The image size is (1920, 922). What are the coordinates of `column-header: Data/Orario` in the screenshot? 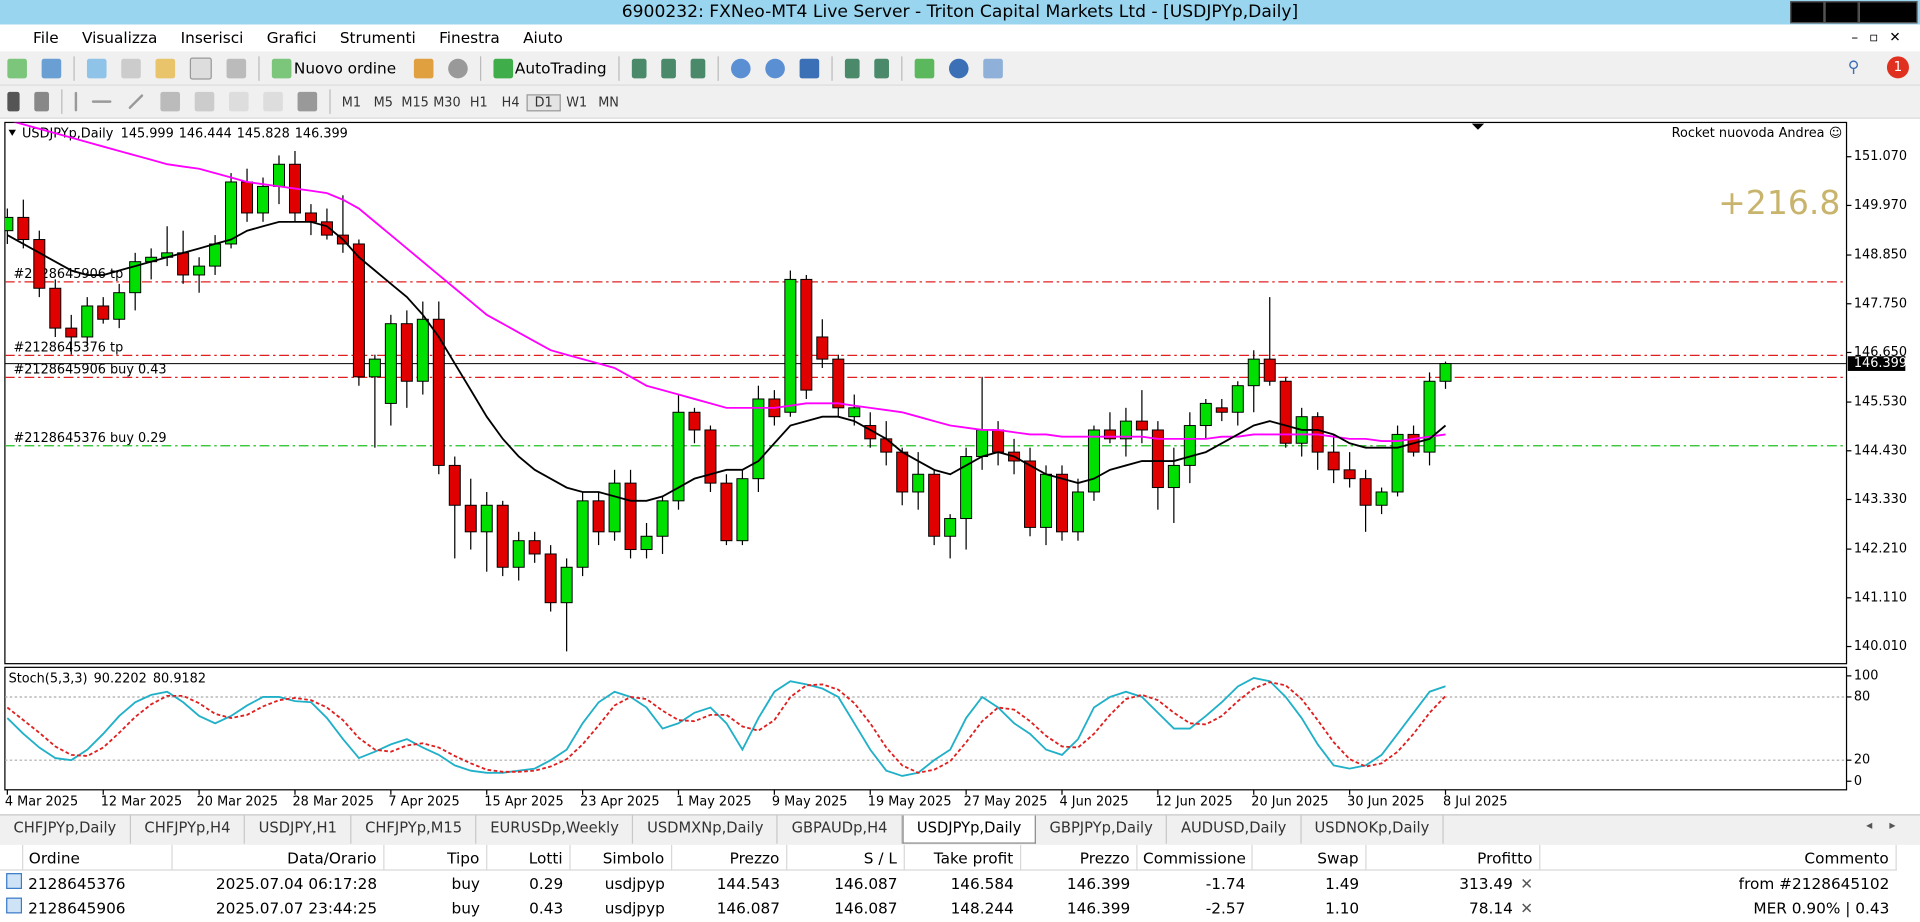 It's located at (277, 857).